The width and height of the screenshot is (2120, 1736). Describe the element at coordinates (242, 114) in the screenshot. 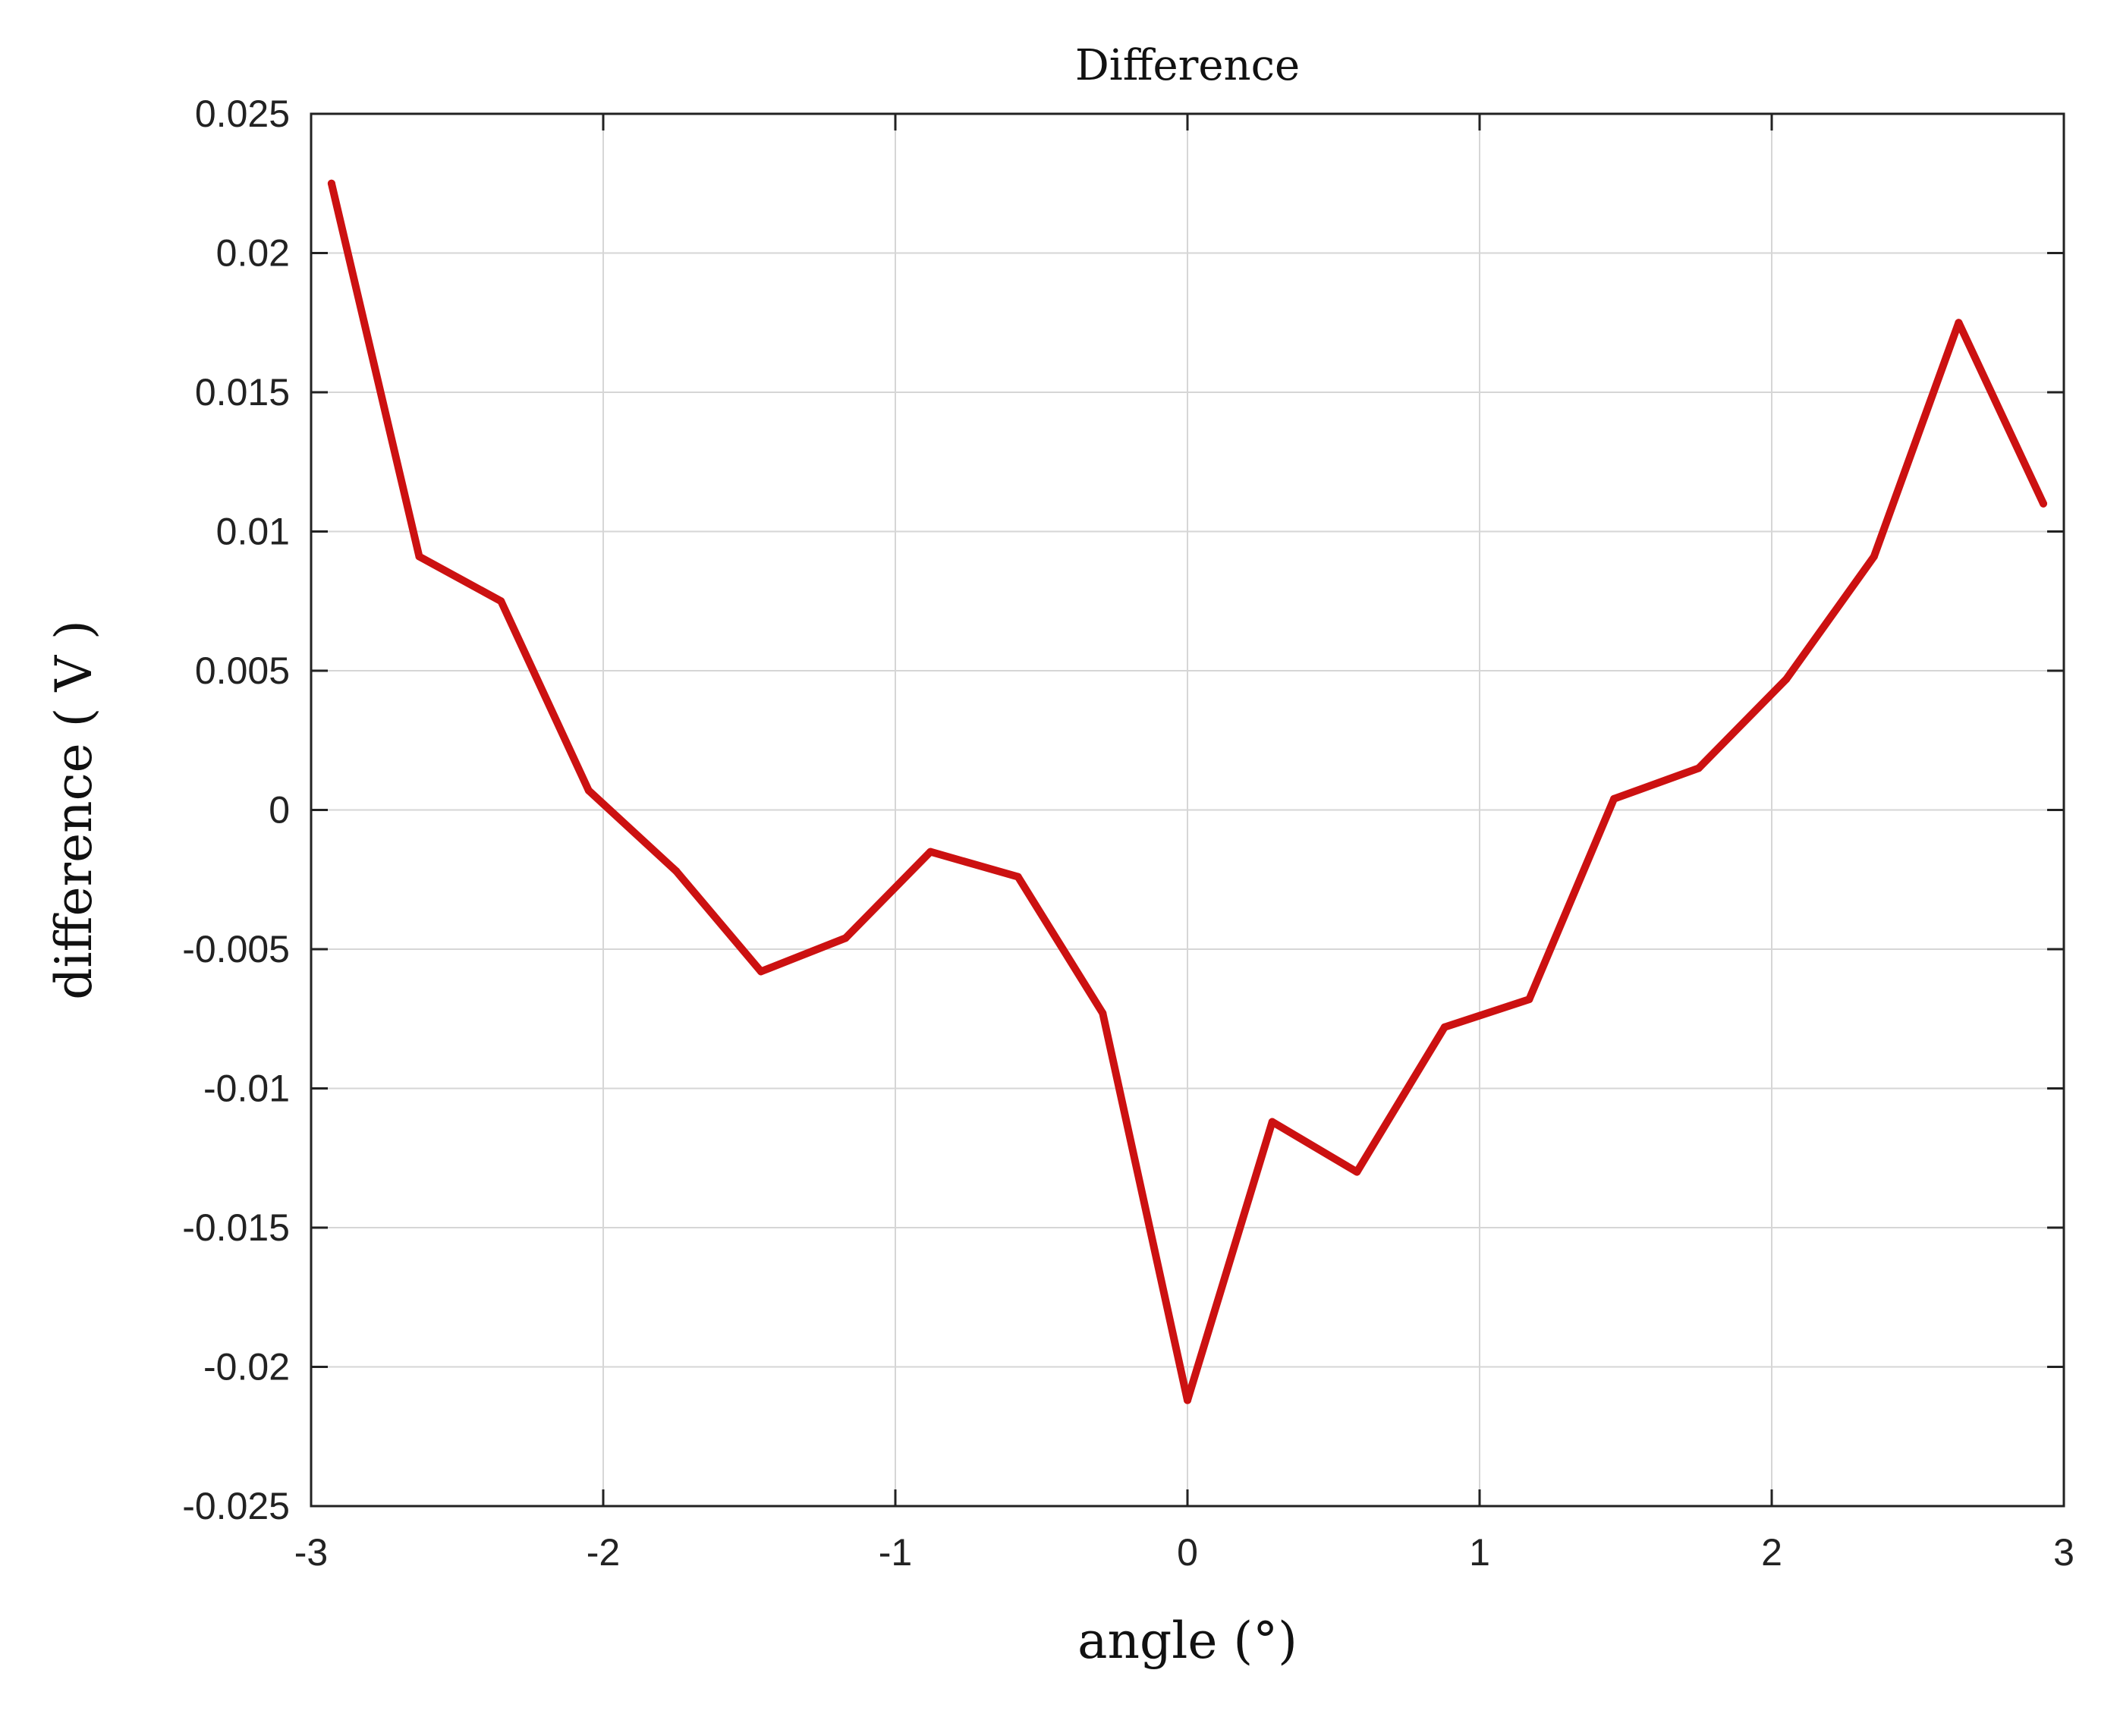

I see `y-tick-label: 0.025` at that location.